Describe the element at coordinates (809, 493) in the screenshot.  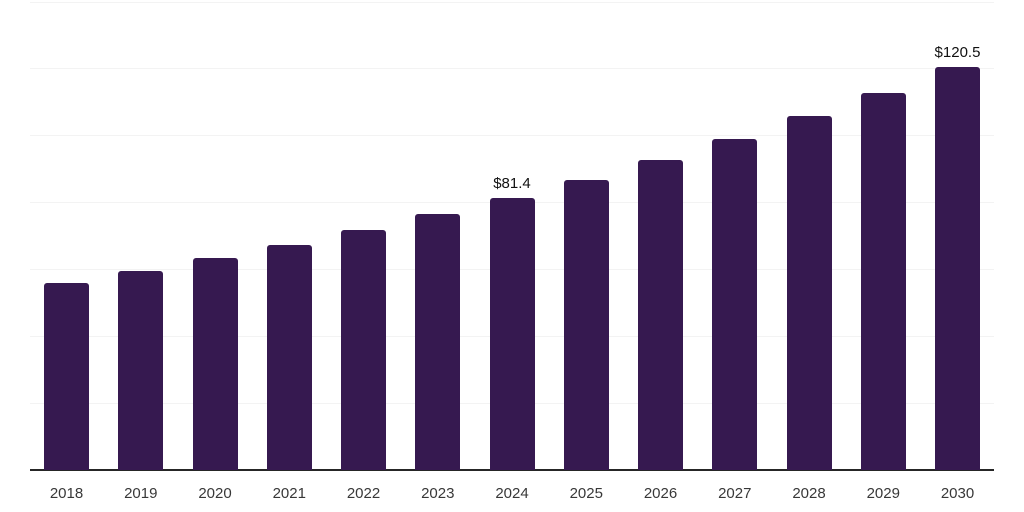
I see `x-tick-label-2028: 2028` at that location.